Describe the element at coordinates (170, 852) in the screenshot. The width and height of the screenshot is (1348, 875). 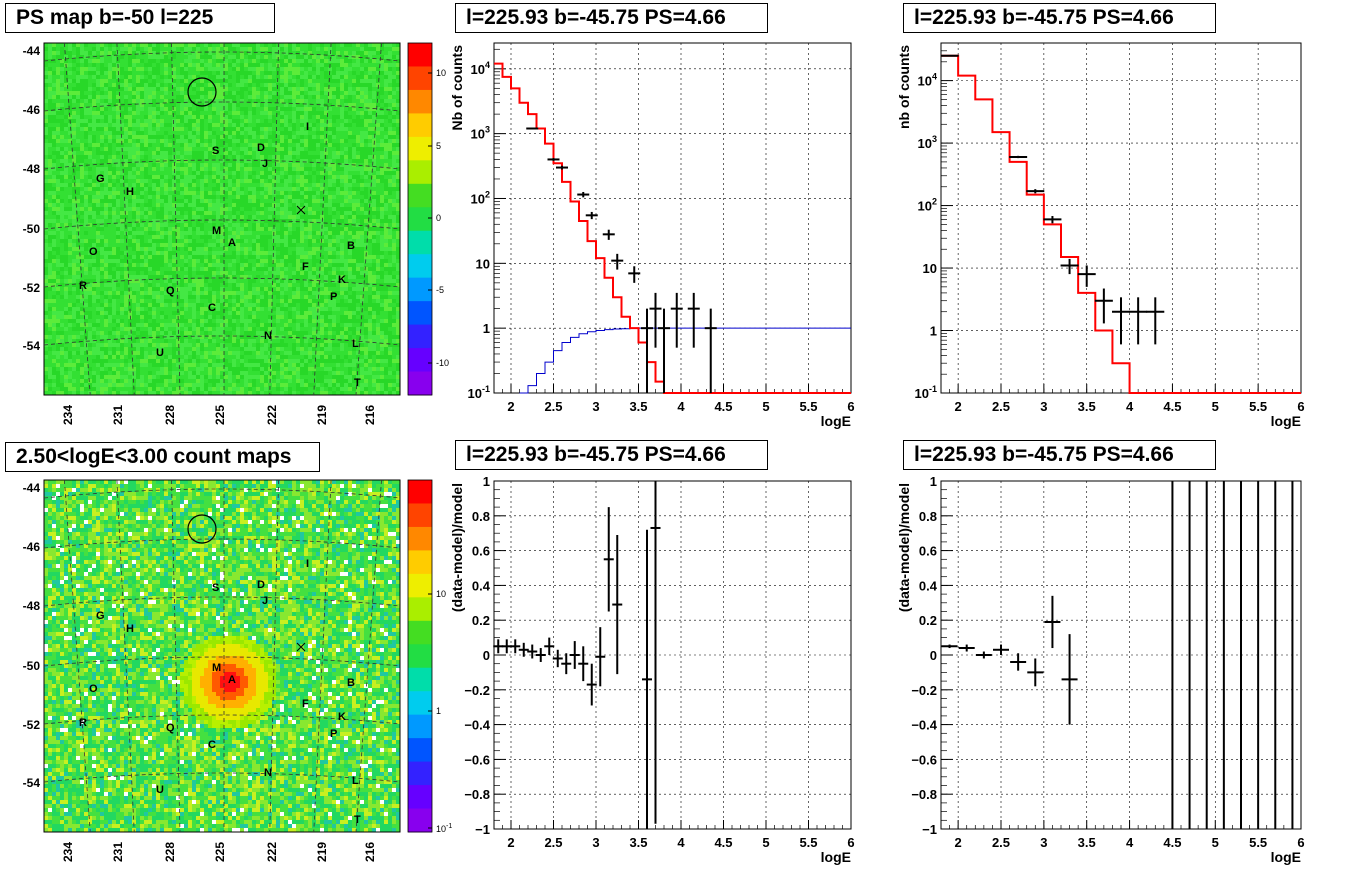
I see `lon-tick-label: 228` at that location.